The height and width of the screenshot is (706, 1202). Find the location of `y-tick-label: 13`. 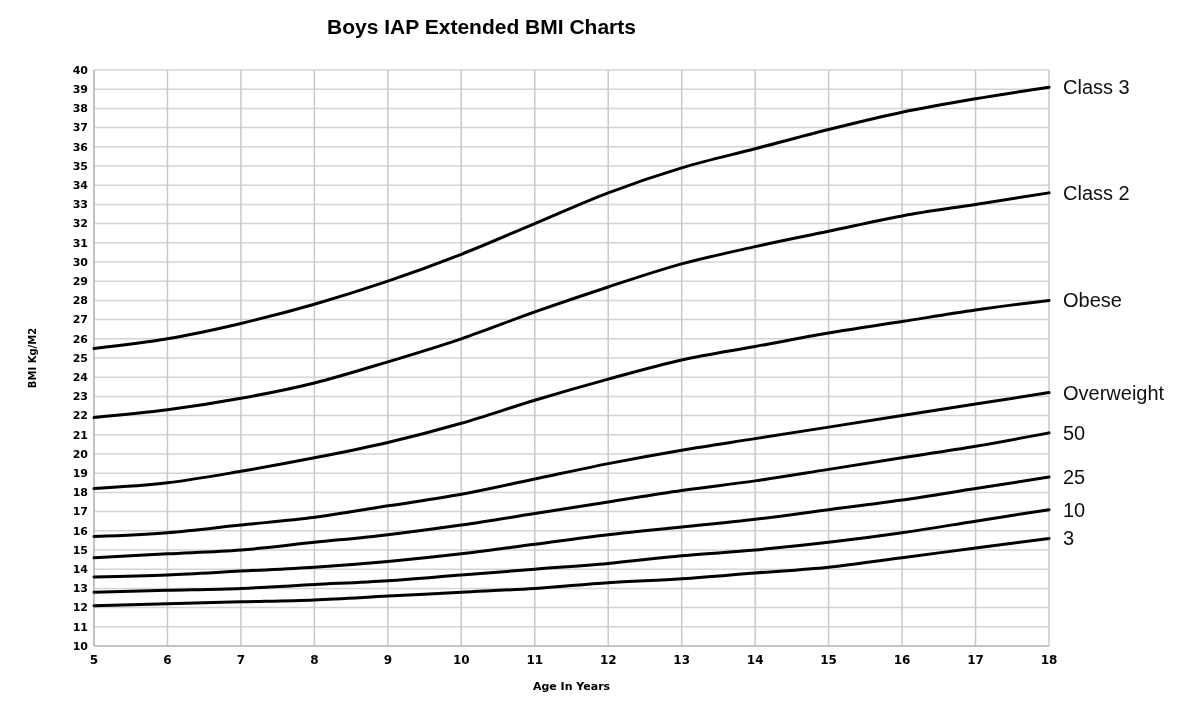

y-tick-label: 13 is located at coordinates (80, 589).